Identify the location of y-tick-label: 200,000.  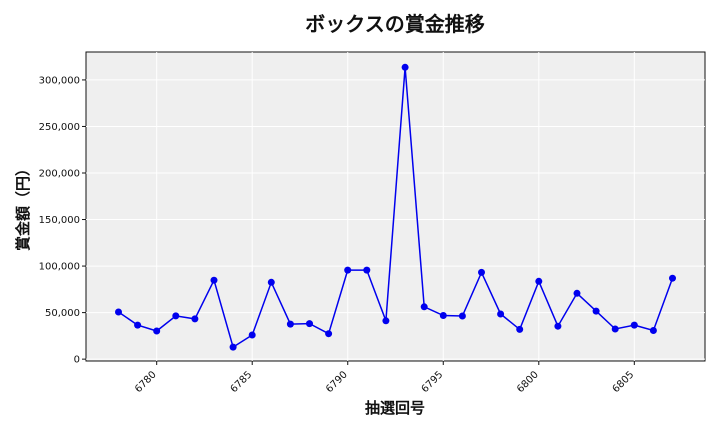
(59, 173).